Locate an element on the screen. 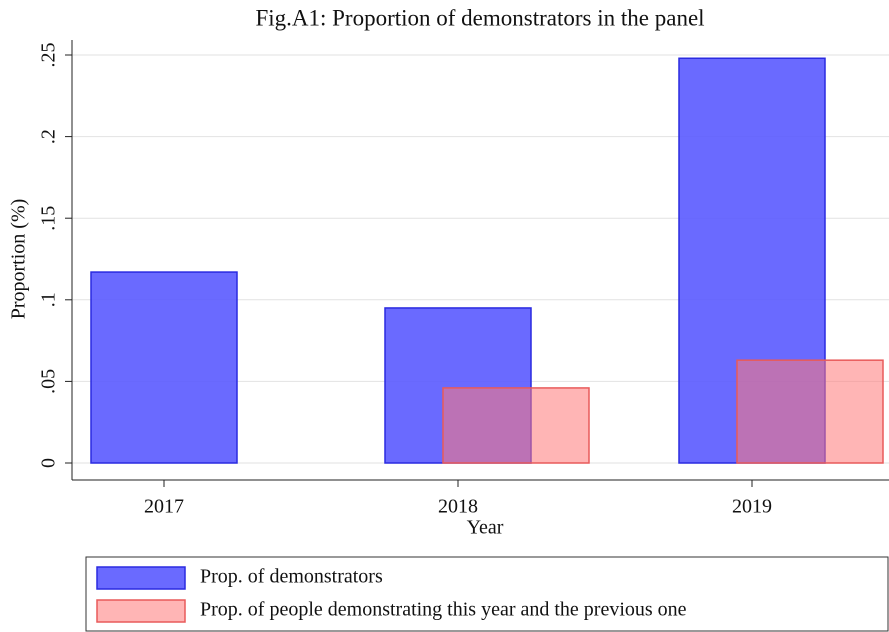  legend-label: Prop. of demonstrators is located at coordinates (291, 577).